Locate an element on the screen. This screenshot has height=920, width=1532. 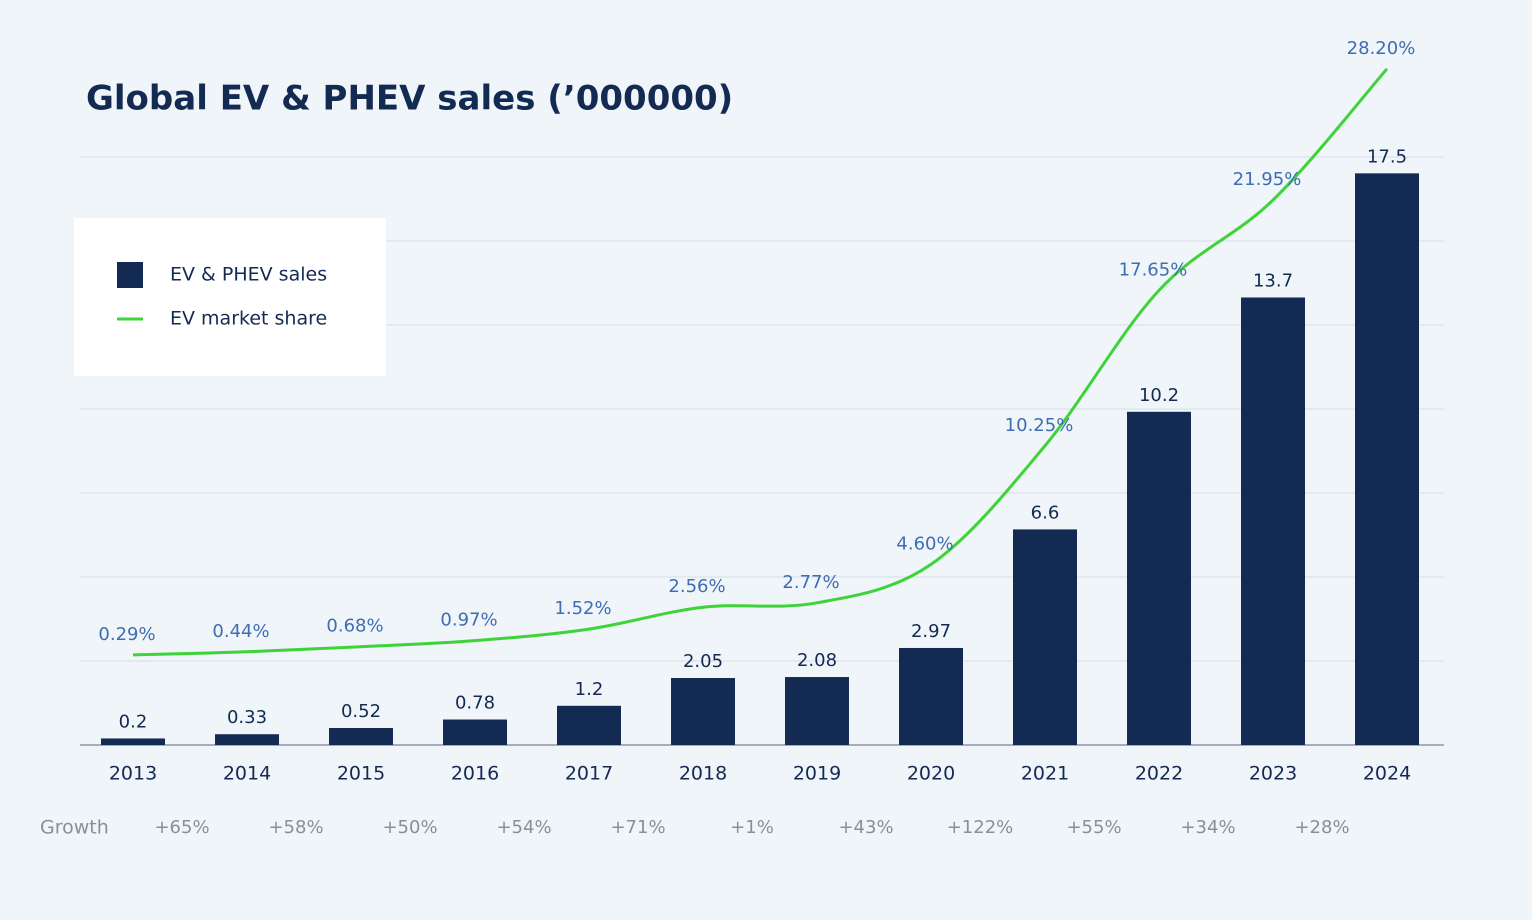
growth-value: +65% is located at coordinates (181, 827).